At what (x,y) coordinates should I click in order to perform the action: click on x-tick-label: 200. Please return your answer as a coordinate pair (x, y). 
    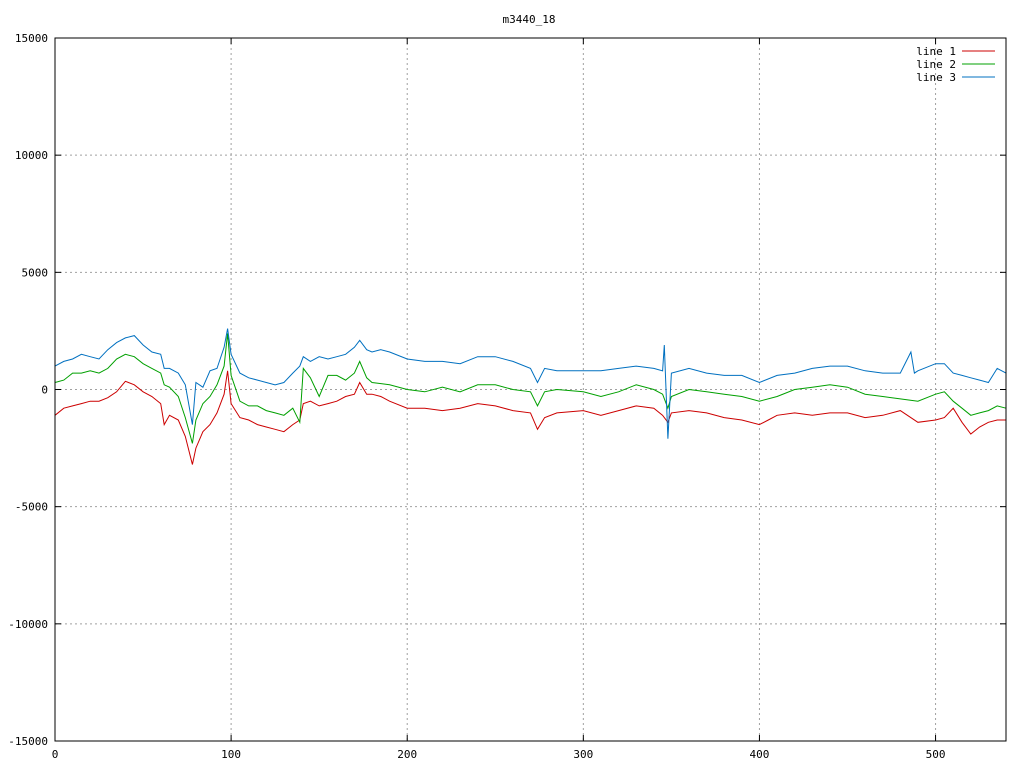
    Looking at the image, I should click on (407, 754).